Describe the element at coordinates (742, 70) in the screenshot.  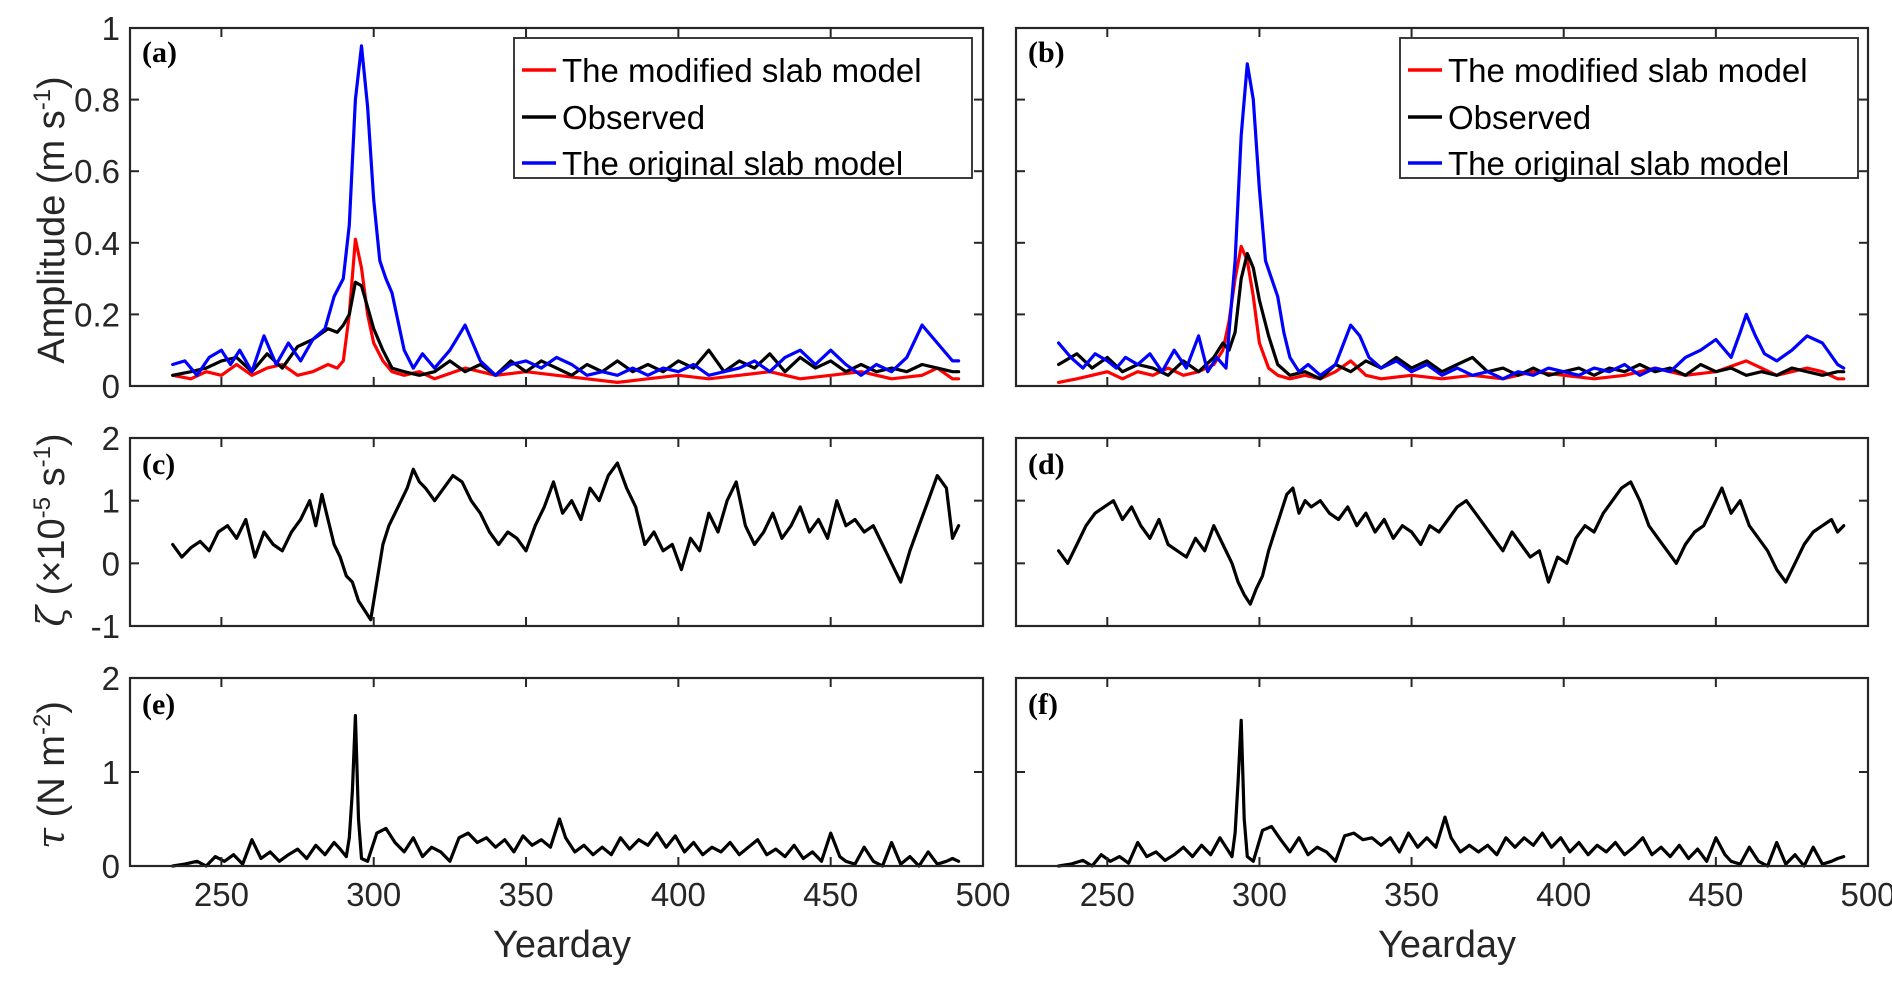
I see `legend-a-label-modified: The modified slab model` at that location.